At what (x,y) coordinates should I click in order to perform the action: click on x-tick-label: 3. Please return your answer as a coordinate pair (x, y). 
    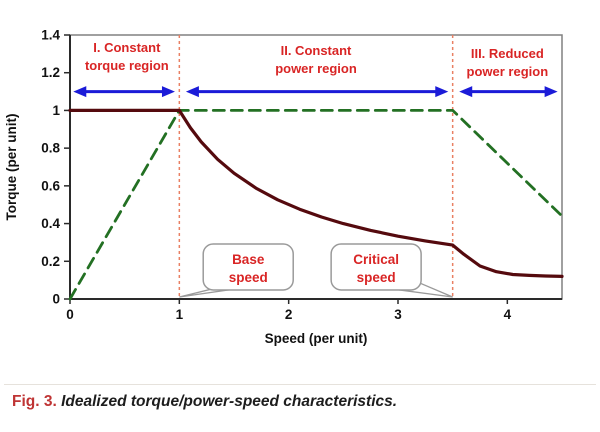
    Looking at the image, I should click on (398, 314).